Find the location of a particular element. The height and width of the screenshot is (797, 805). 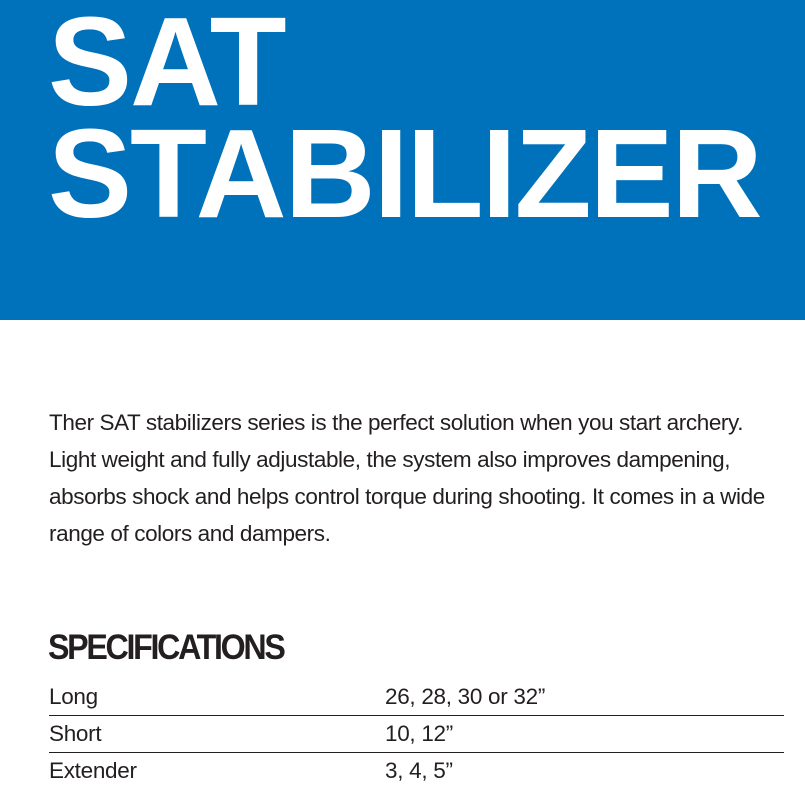

title-line-1: SAT is located at coordinates (167, 66).